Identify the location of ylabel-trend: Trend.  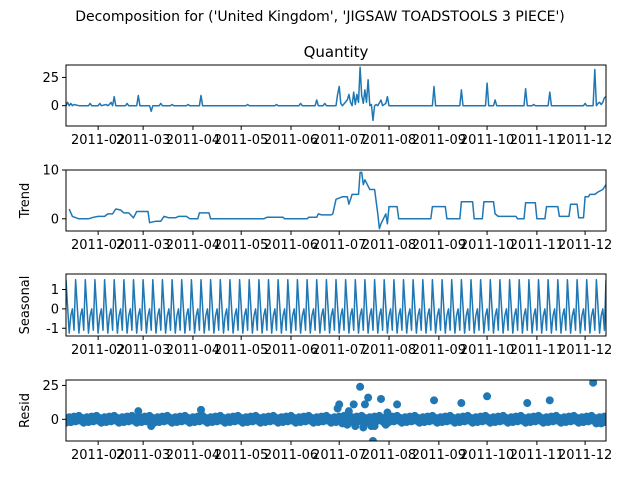
(25, 201).